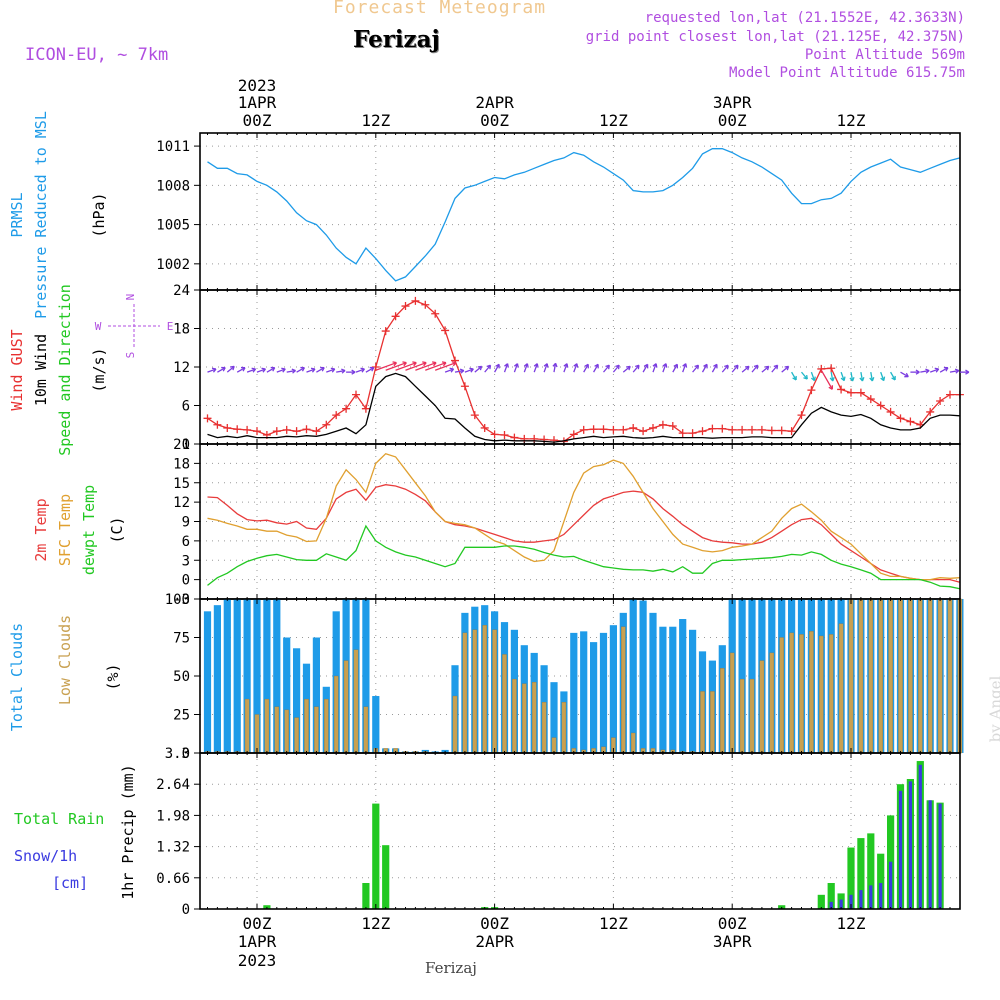 The width and height of the screenshot is (1000, 1000). What do you see at coordinates (181, 368) in the screenshot?
I see `y-tick-label: 12` at bounding box center [181, 368].